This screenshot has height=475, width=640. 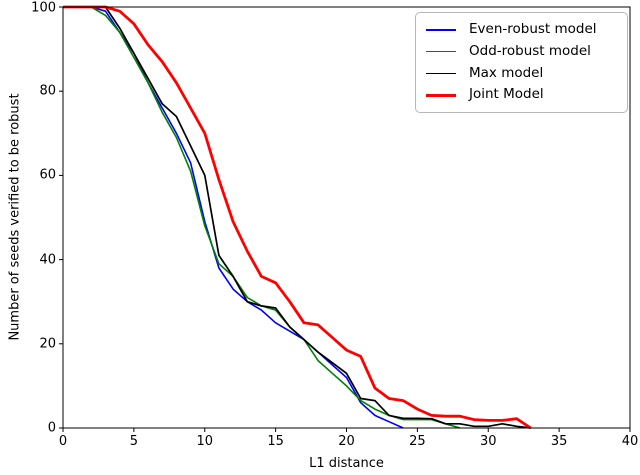 I want to click on legend-item-even-robust: Even-robust model, so click(x=521, y=30).